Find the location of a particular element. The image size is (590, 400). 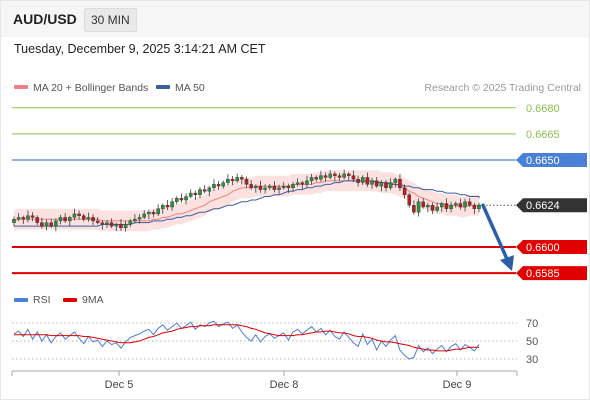

timeframe-selector: 30 MIN is located at coordinates (110, 20).